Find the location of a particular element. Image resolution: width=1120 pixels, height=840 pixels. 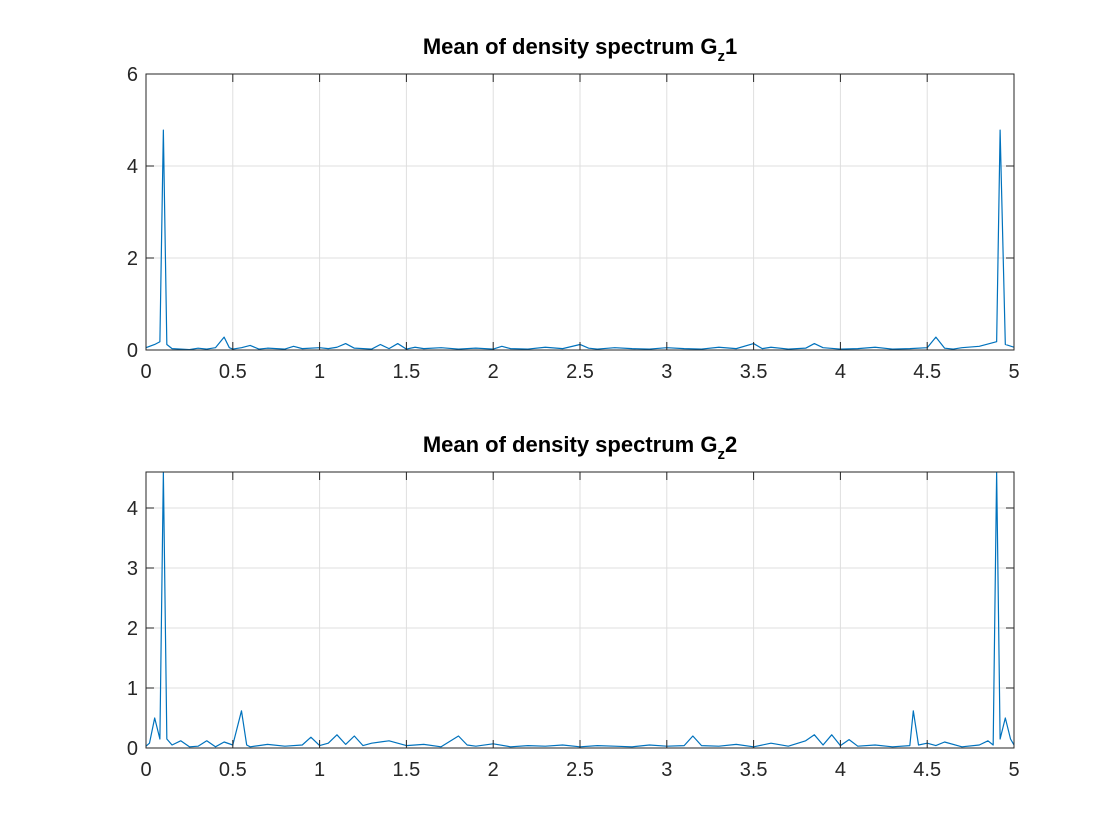

chart-title-1: Mean of density spectrum Gz1 is located at coordinates (580, 49).